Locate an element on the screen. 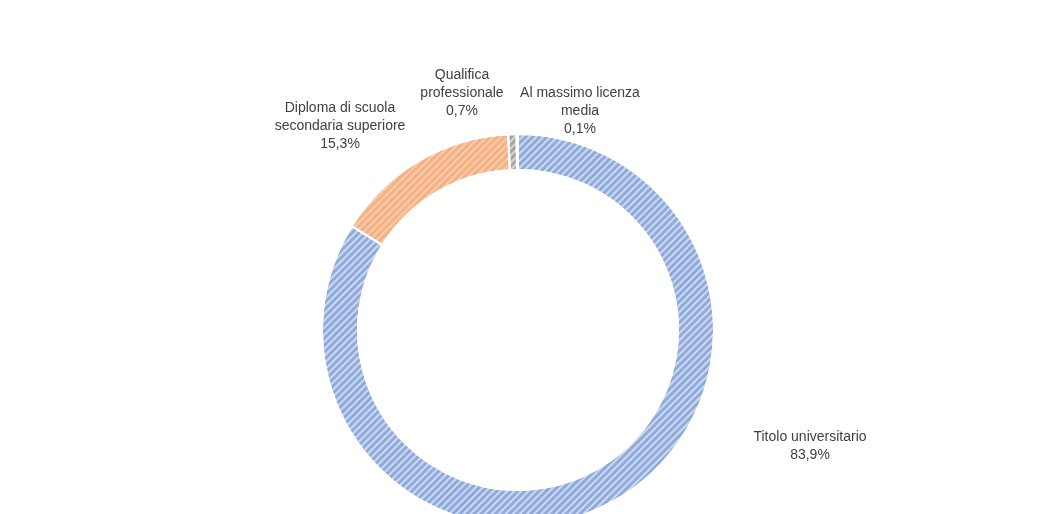 Image resolution: width=1039 pixels, height=514 pixels. slice-label: Diploma di scuola secondaria superiore is located at coordinates (340, 116).